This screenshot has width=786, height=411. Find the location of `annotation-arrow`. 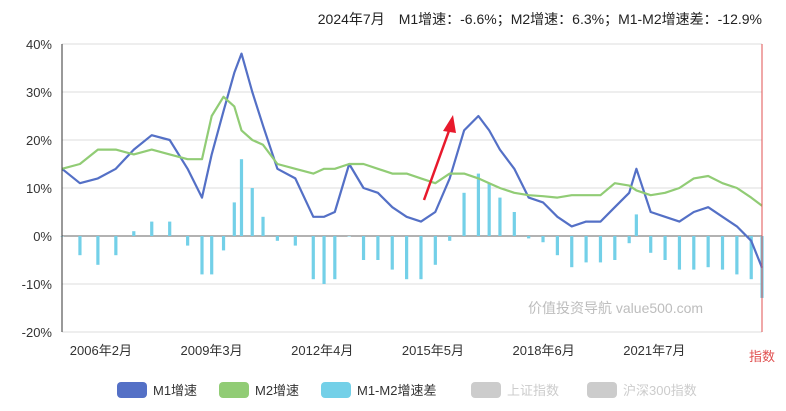

annotation-arrow is located at coordinates (439, 158).